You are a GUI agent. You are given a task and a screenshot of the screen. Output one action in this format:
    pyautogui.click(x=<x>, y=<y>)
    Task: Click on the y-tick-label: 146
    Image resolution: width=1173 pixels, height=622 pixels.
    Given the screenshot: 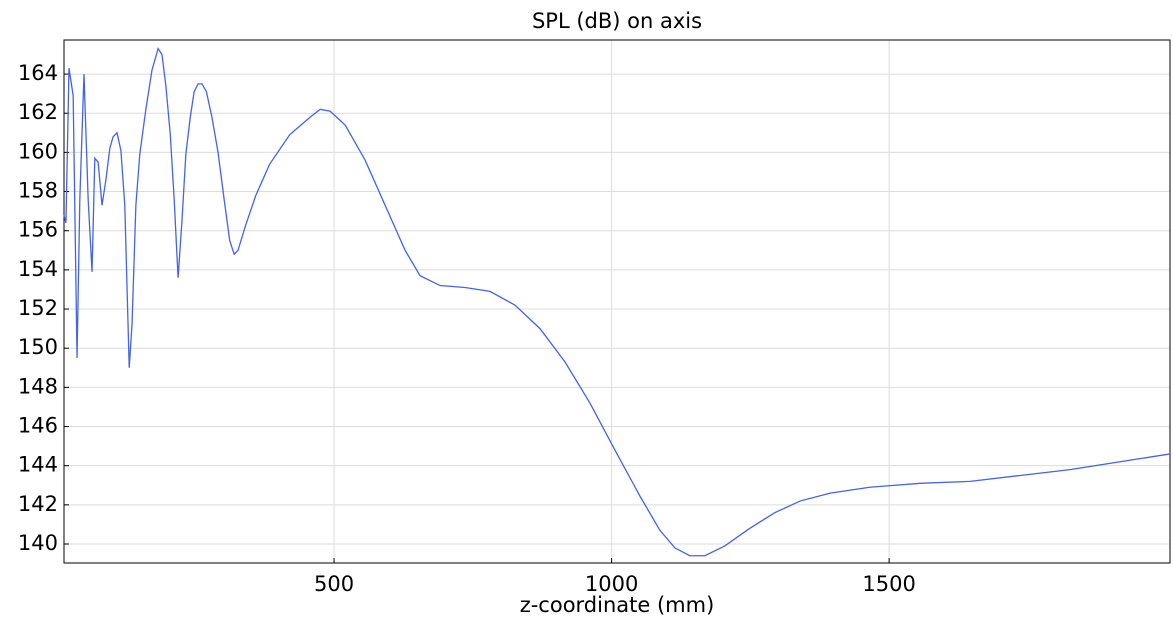 What is the action you would take?
    pyautogui.click(x=38, y=426)
    